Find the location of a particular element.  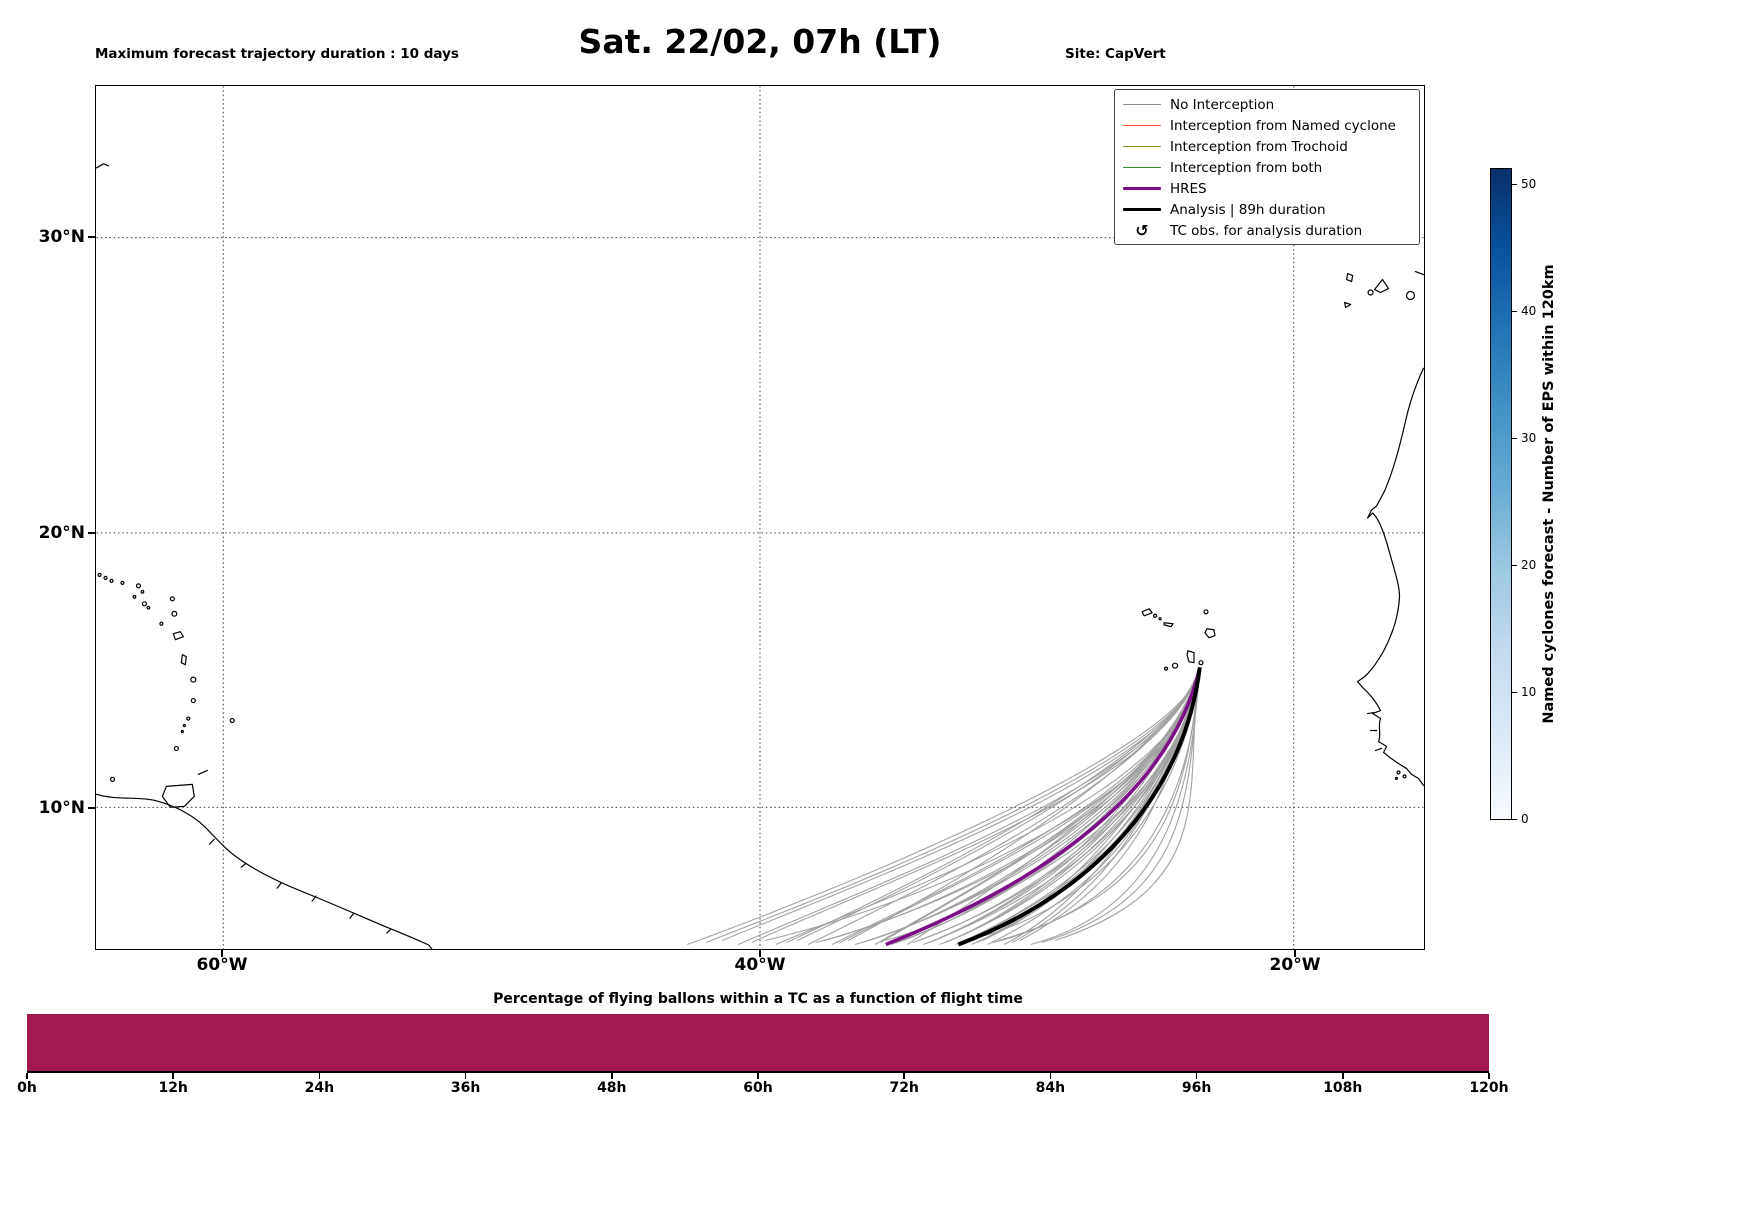

hres-trajectory is located at coordinates (1043, 806).